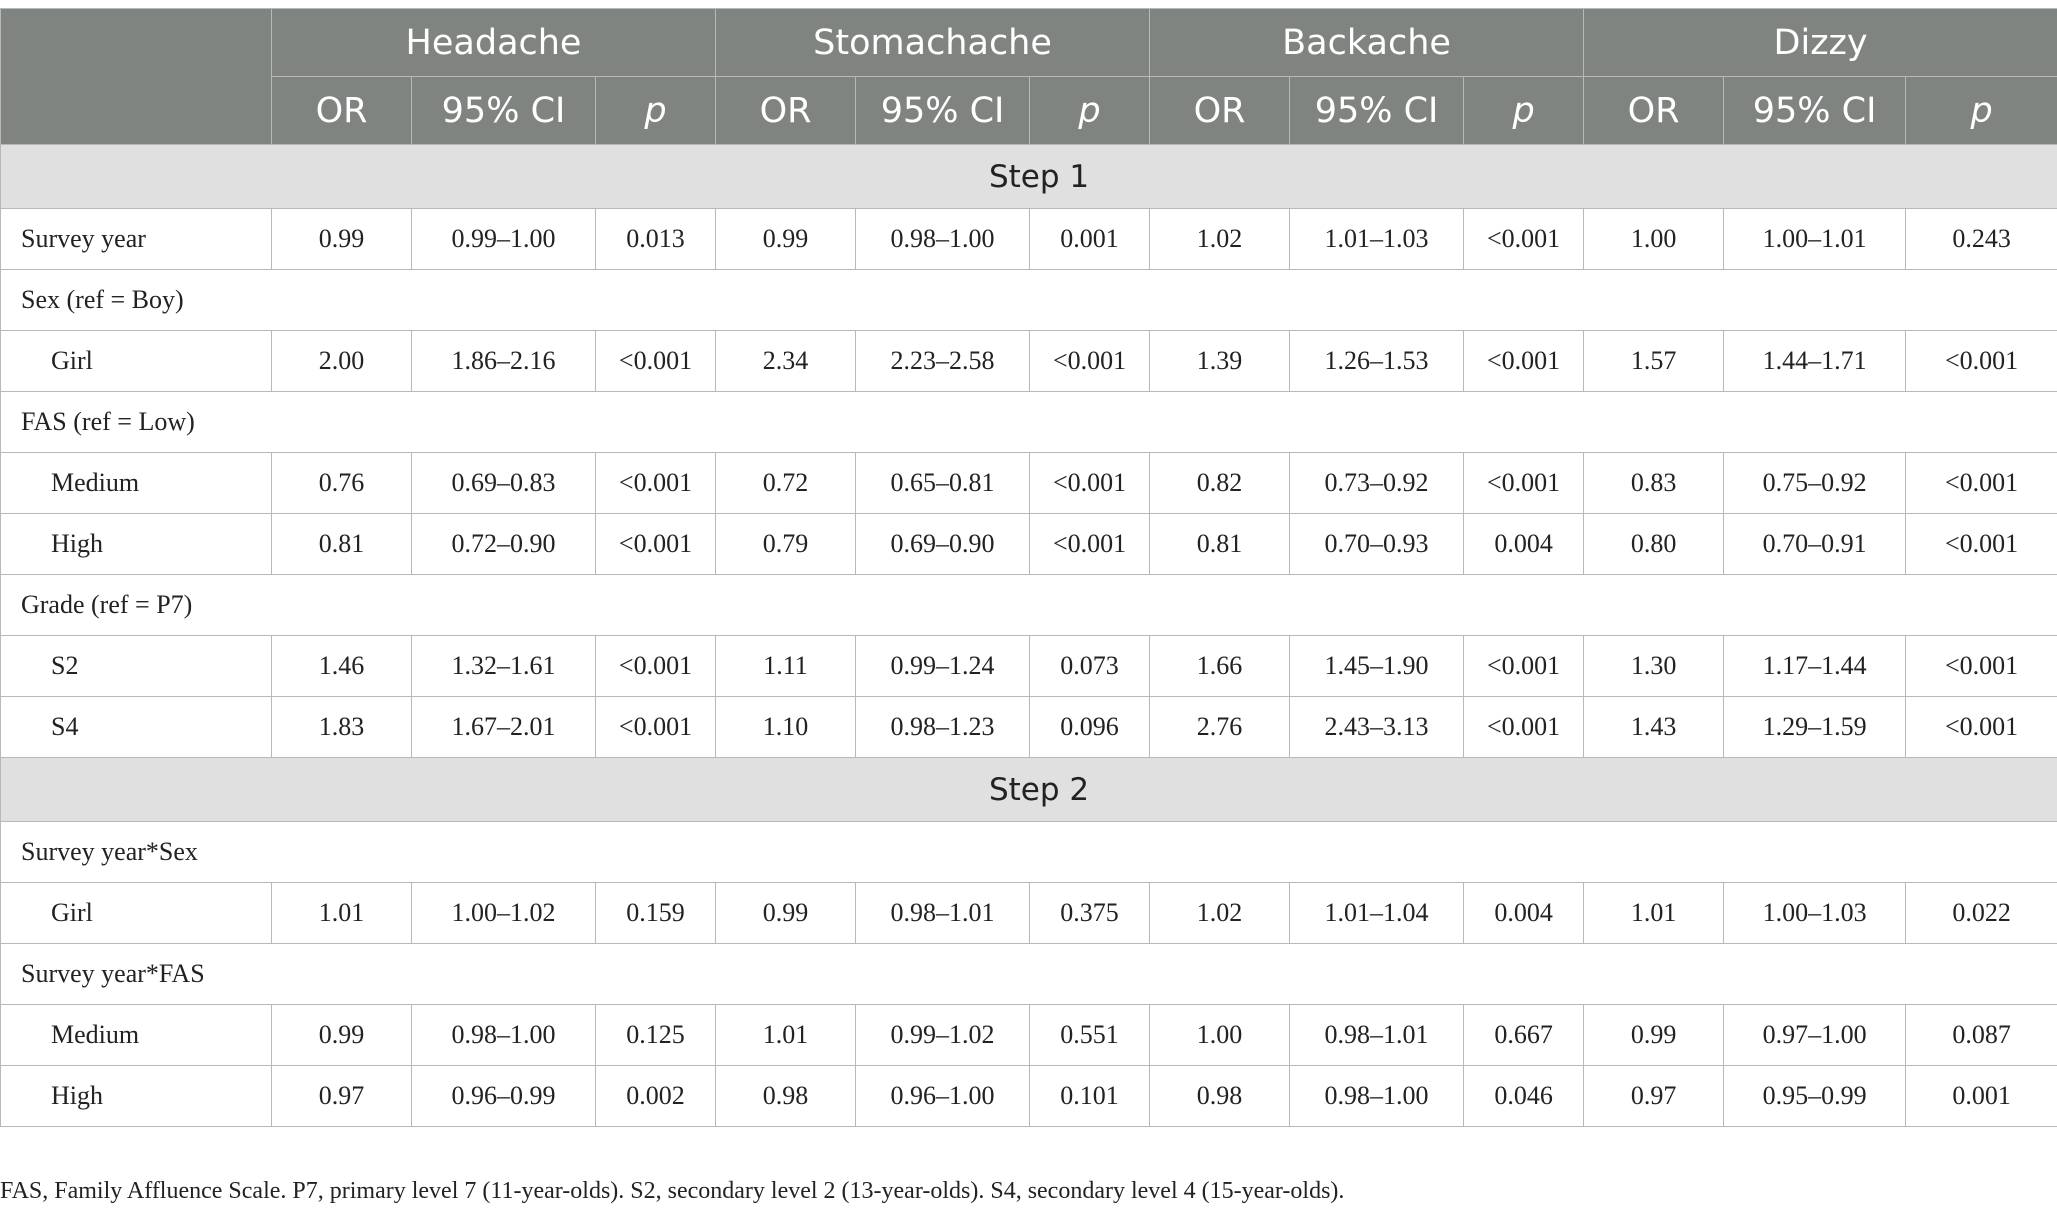  What do you see at coordinates (943, 544) in the screenshot?
I see `cell-ci: 0.69–0.90` at bounding box center [943, 544].